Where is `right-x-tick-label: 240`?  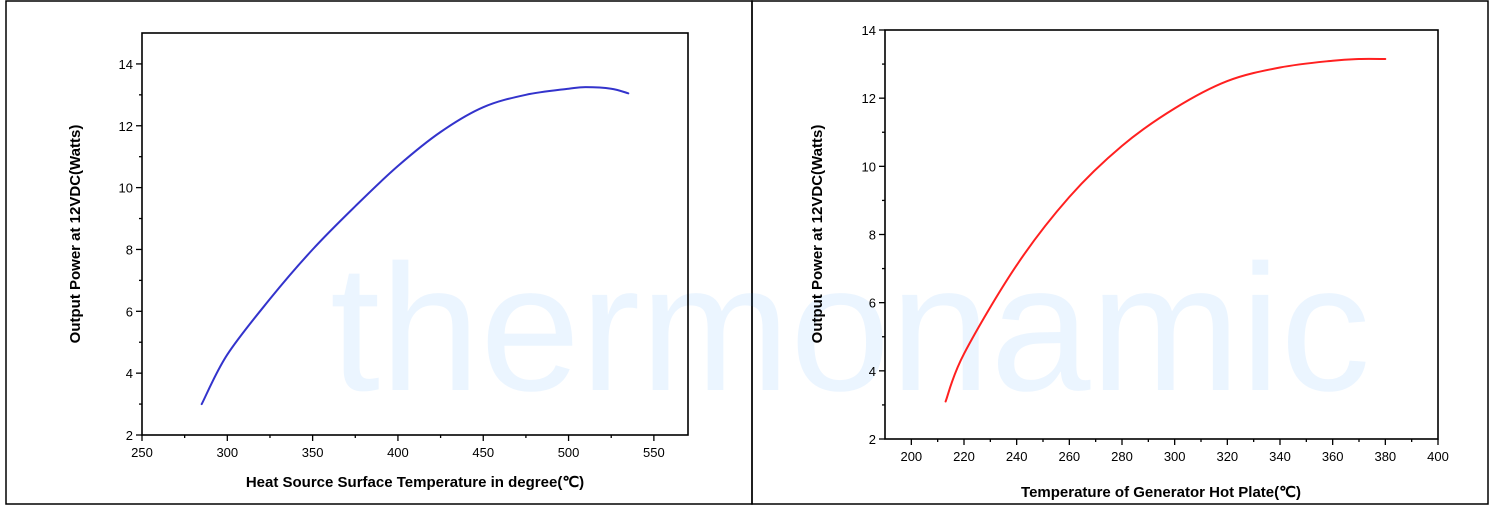
right-x-tick-label: 240 is located at coordinates (1017, 456).